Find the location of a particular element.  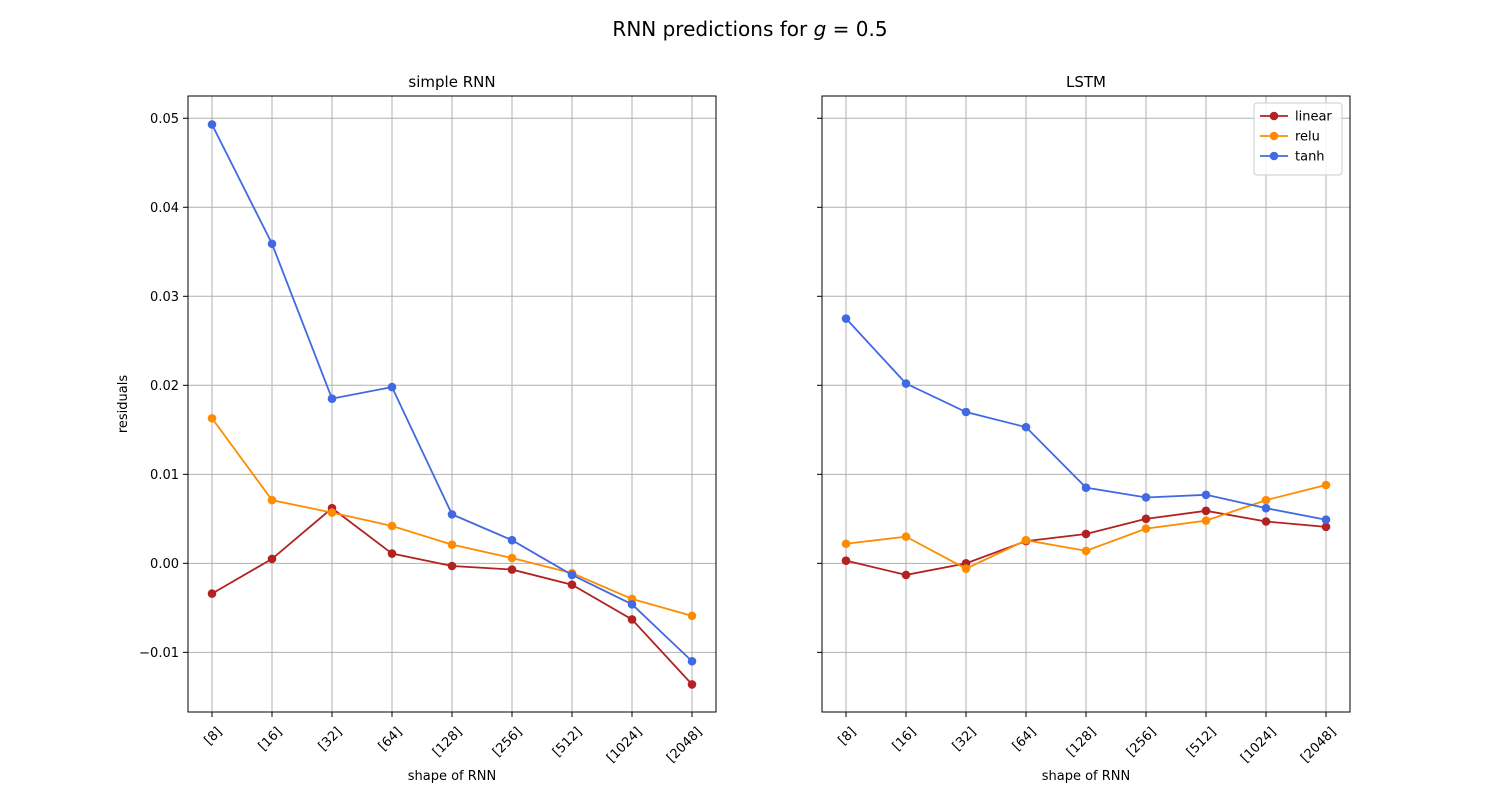

series-relu is located at coordinates (1086, 526).